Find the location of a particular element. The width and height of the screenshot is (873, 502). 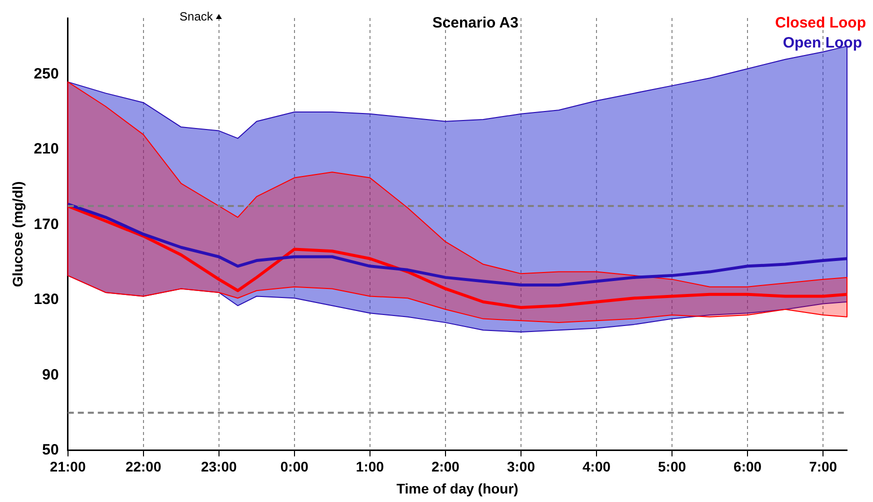

x-tick-label: 22:00 is located at coordinates (143, 466).